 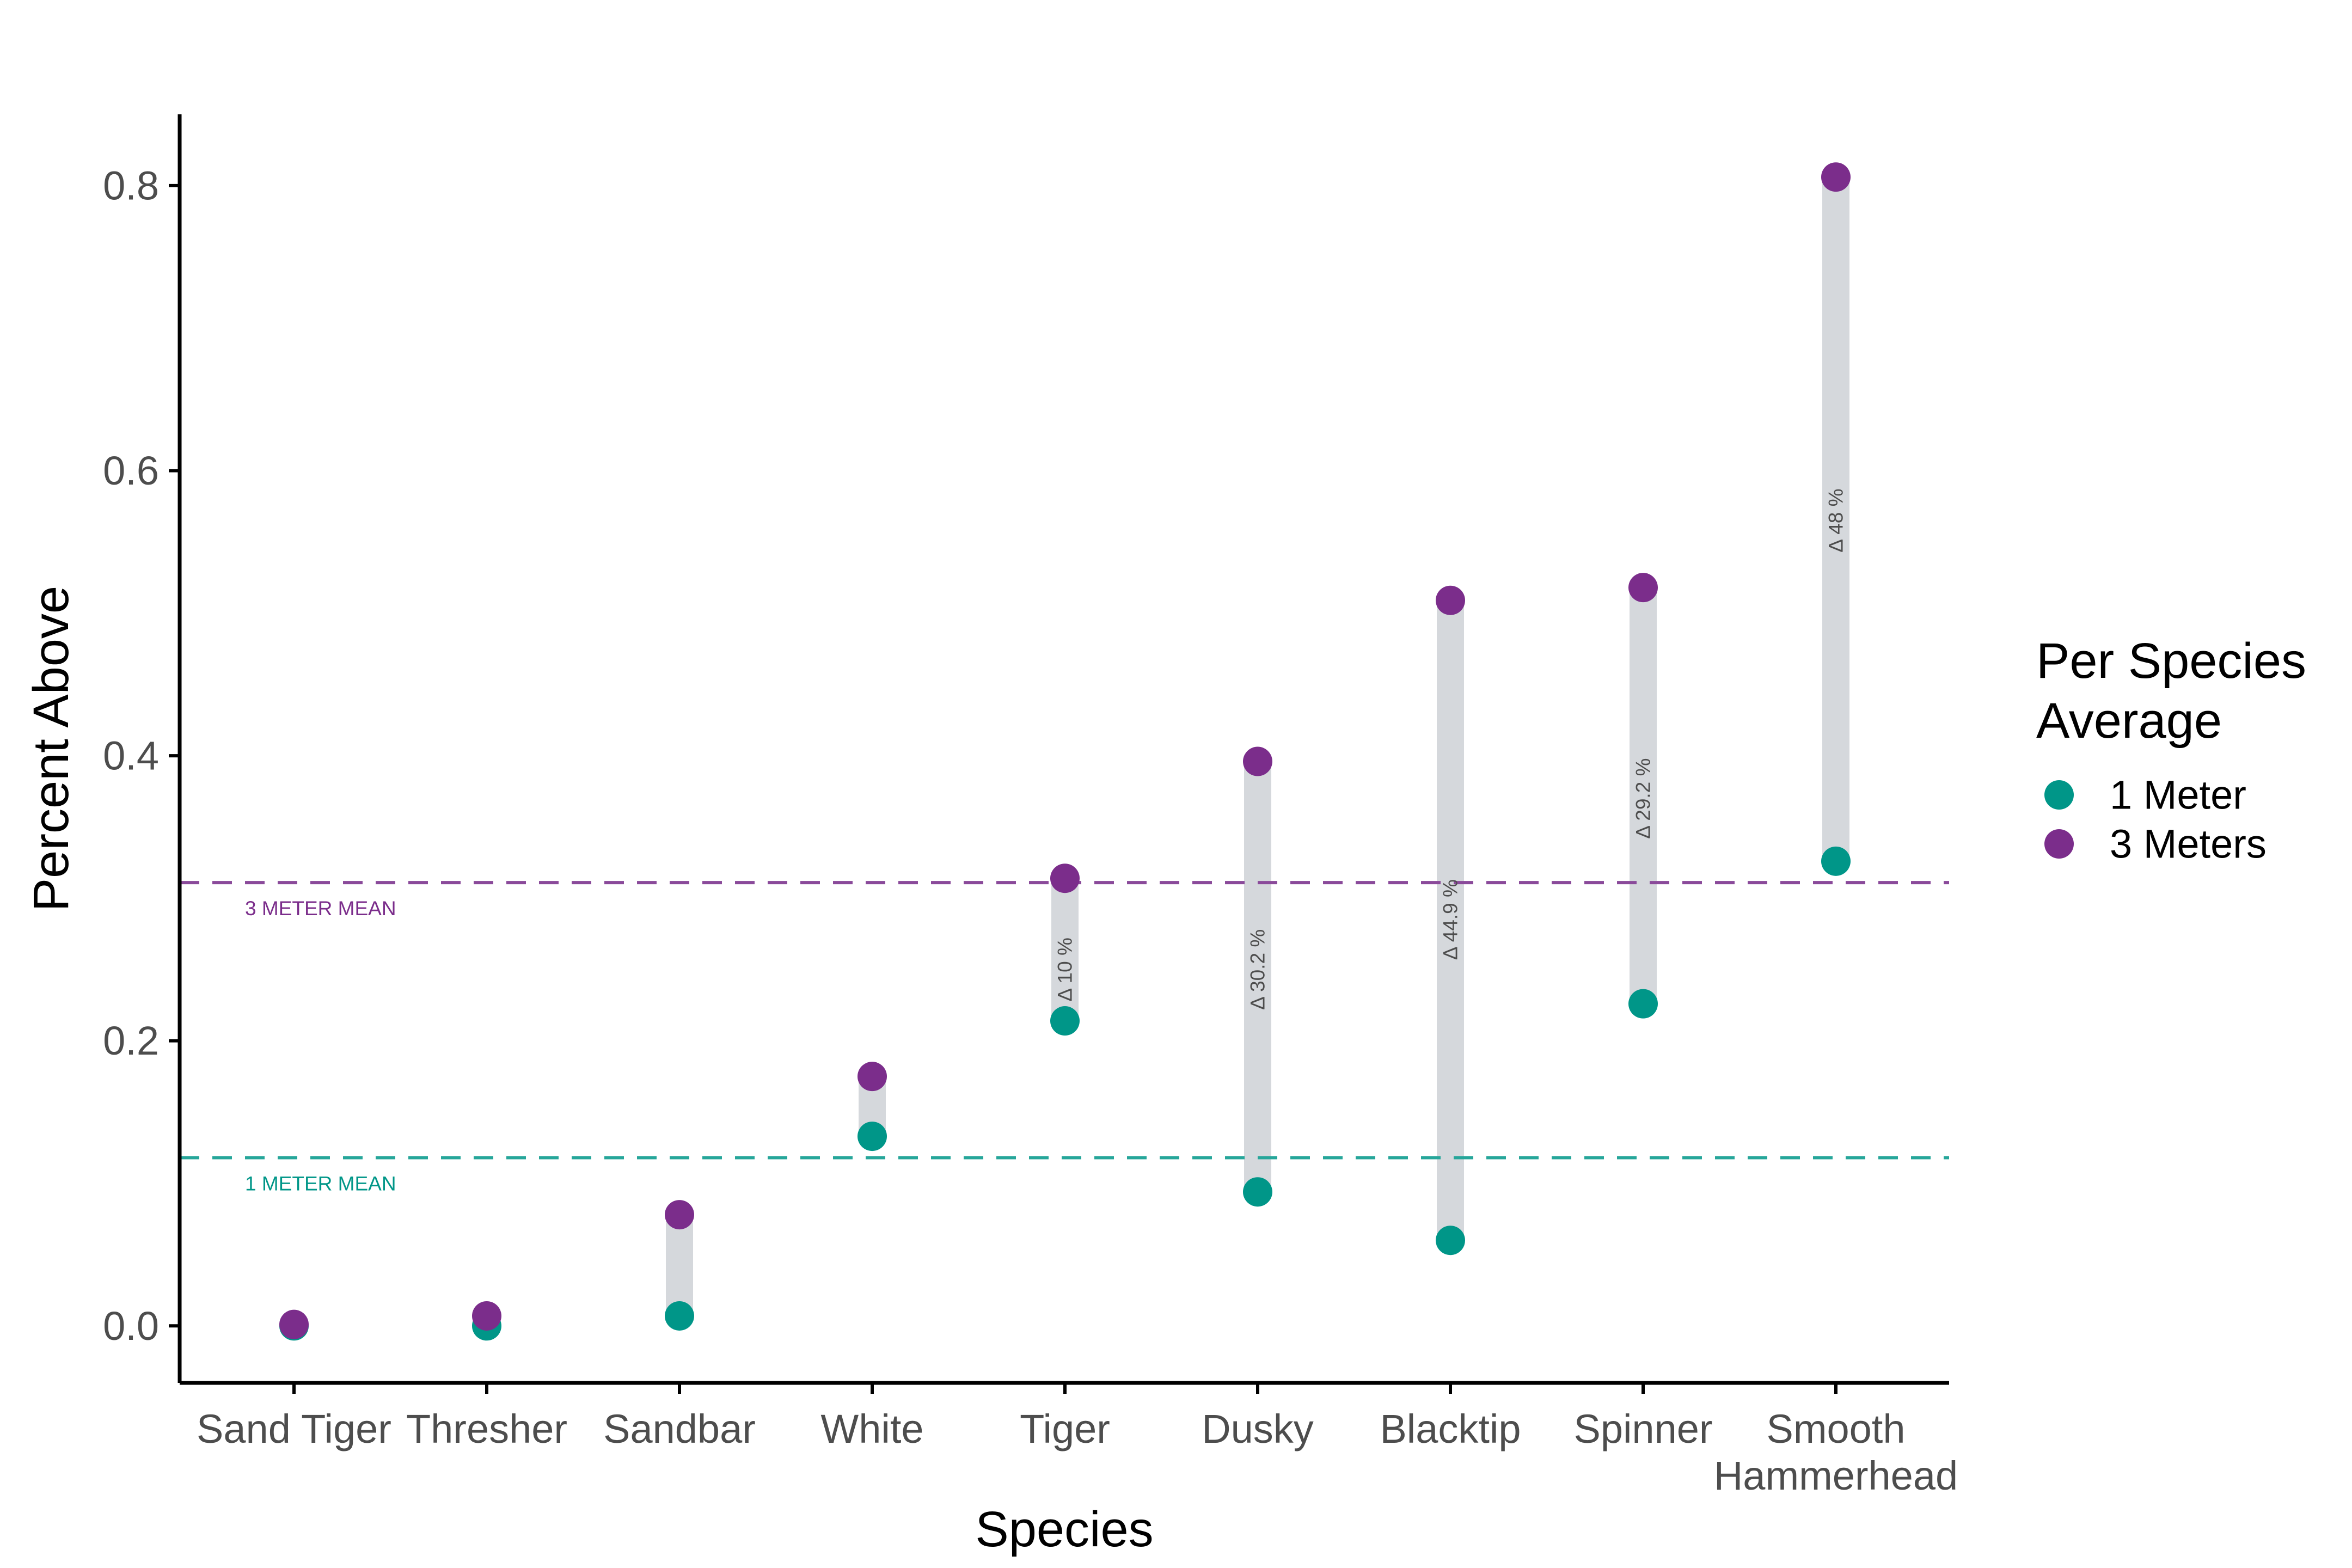 I want to click on legend-title-line: Average, so click(x=2129, y=721).